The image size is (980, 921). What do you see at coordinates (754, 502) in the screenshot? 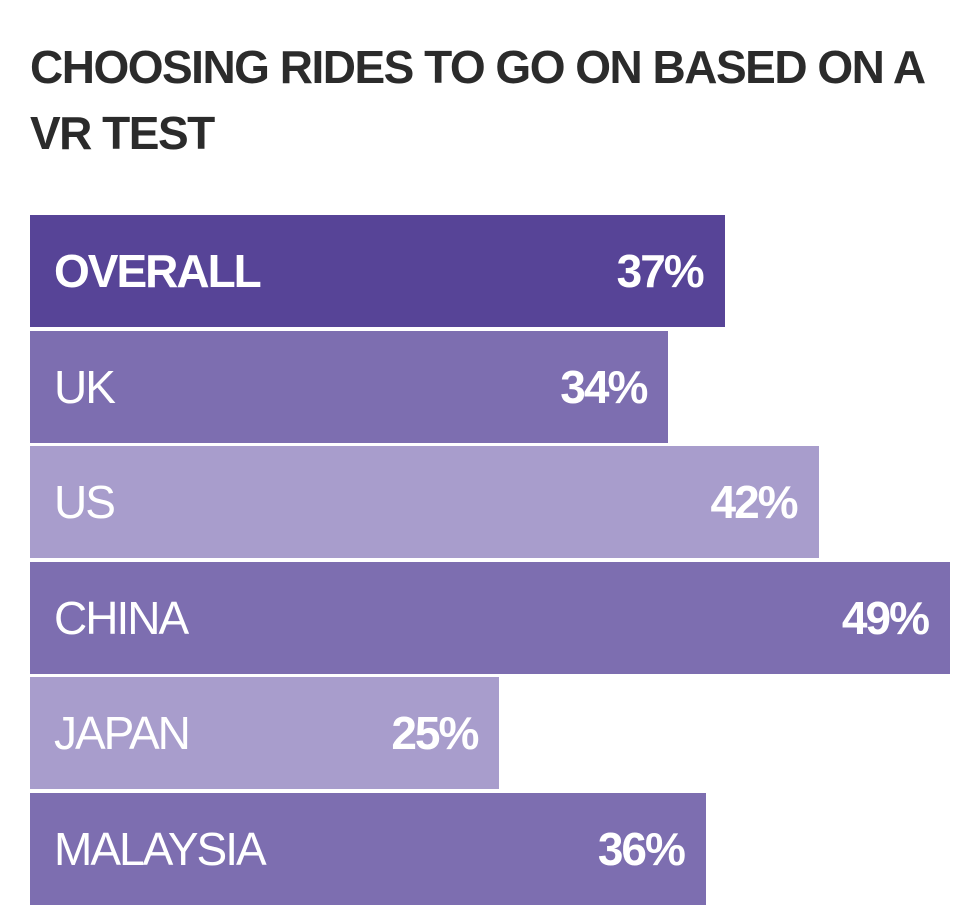
I see `value-label: 42%` at bounding box center [754, 502].